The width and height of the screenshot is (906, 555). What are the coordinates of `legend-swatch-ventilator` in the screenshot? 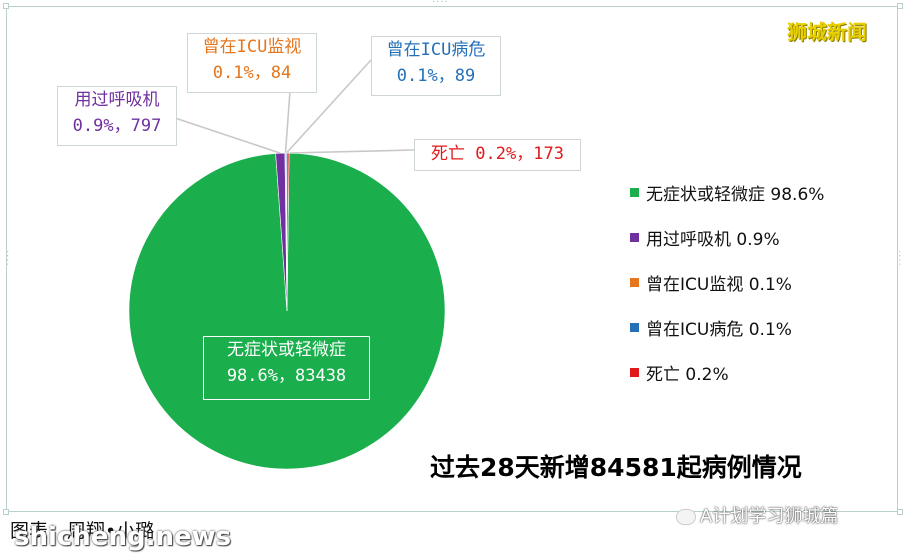 It's located at (634, 237).